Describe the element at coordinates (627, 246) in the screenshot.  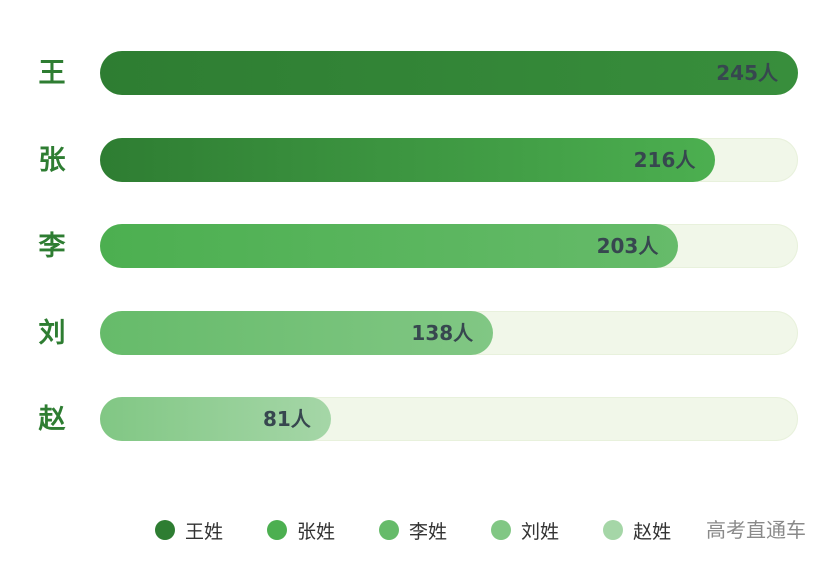
I see `value-label: 203人` at that location.